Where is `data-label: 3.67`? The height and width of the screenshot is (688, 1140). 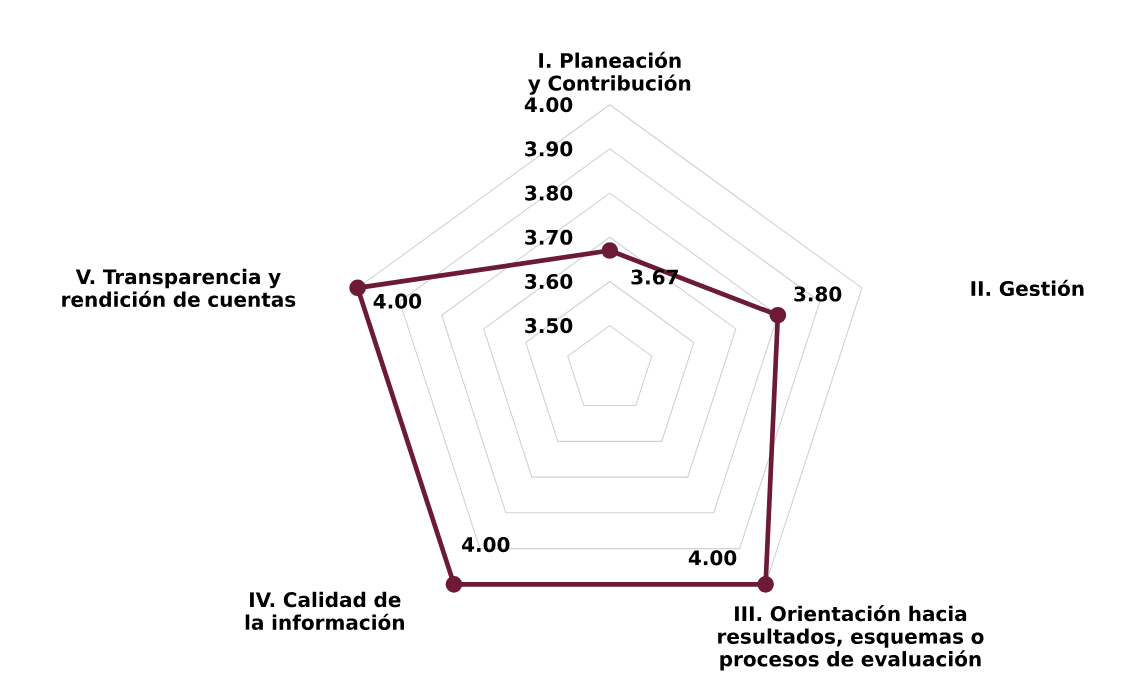 data-label: 3.67 is located at coordinates (654, 277).